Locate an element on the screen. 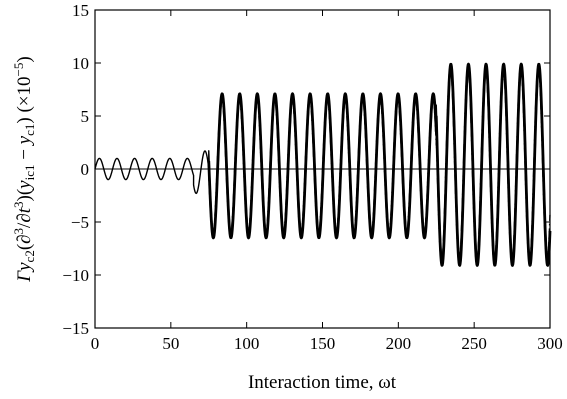 The image size is (567, 399). x-tick-label: 50 is located at coordinates (170, 343).